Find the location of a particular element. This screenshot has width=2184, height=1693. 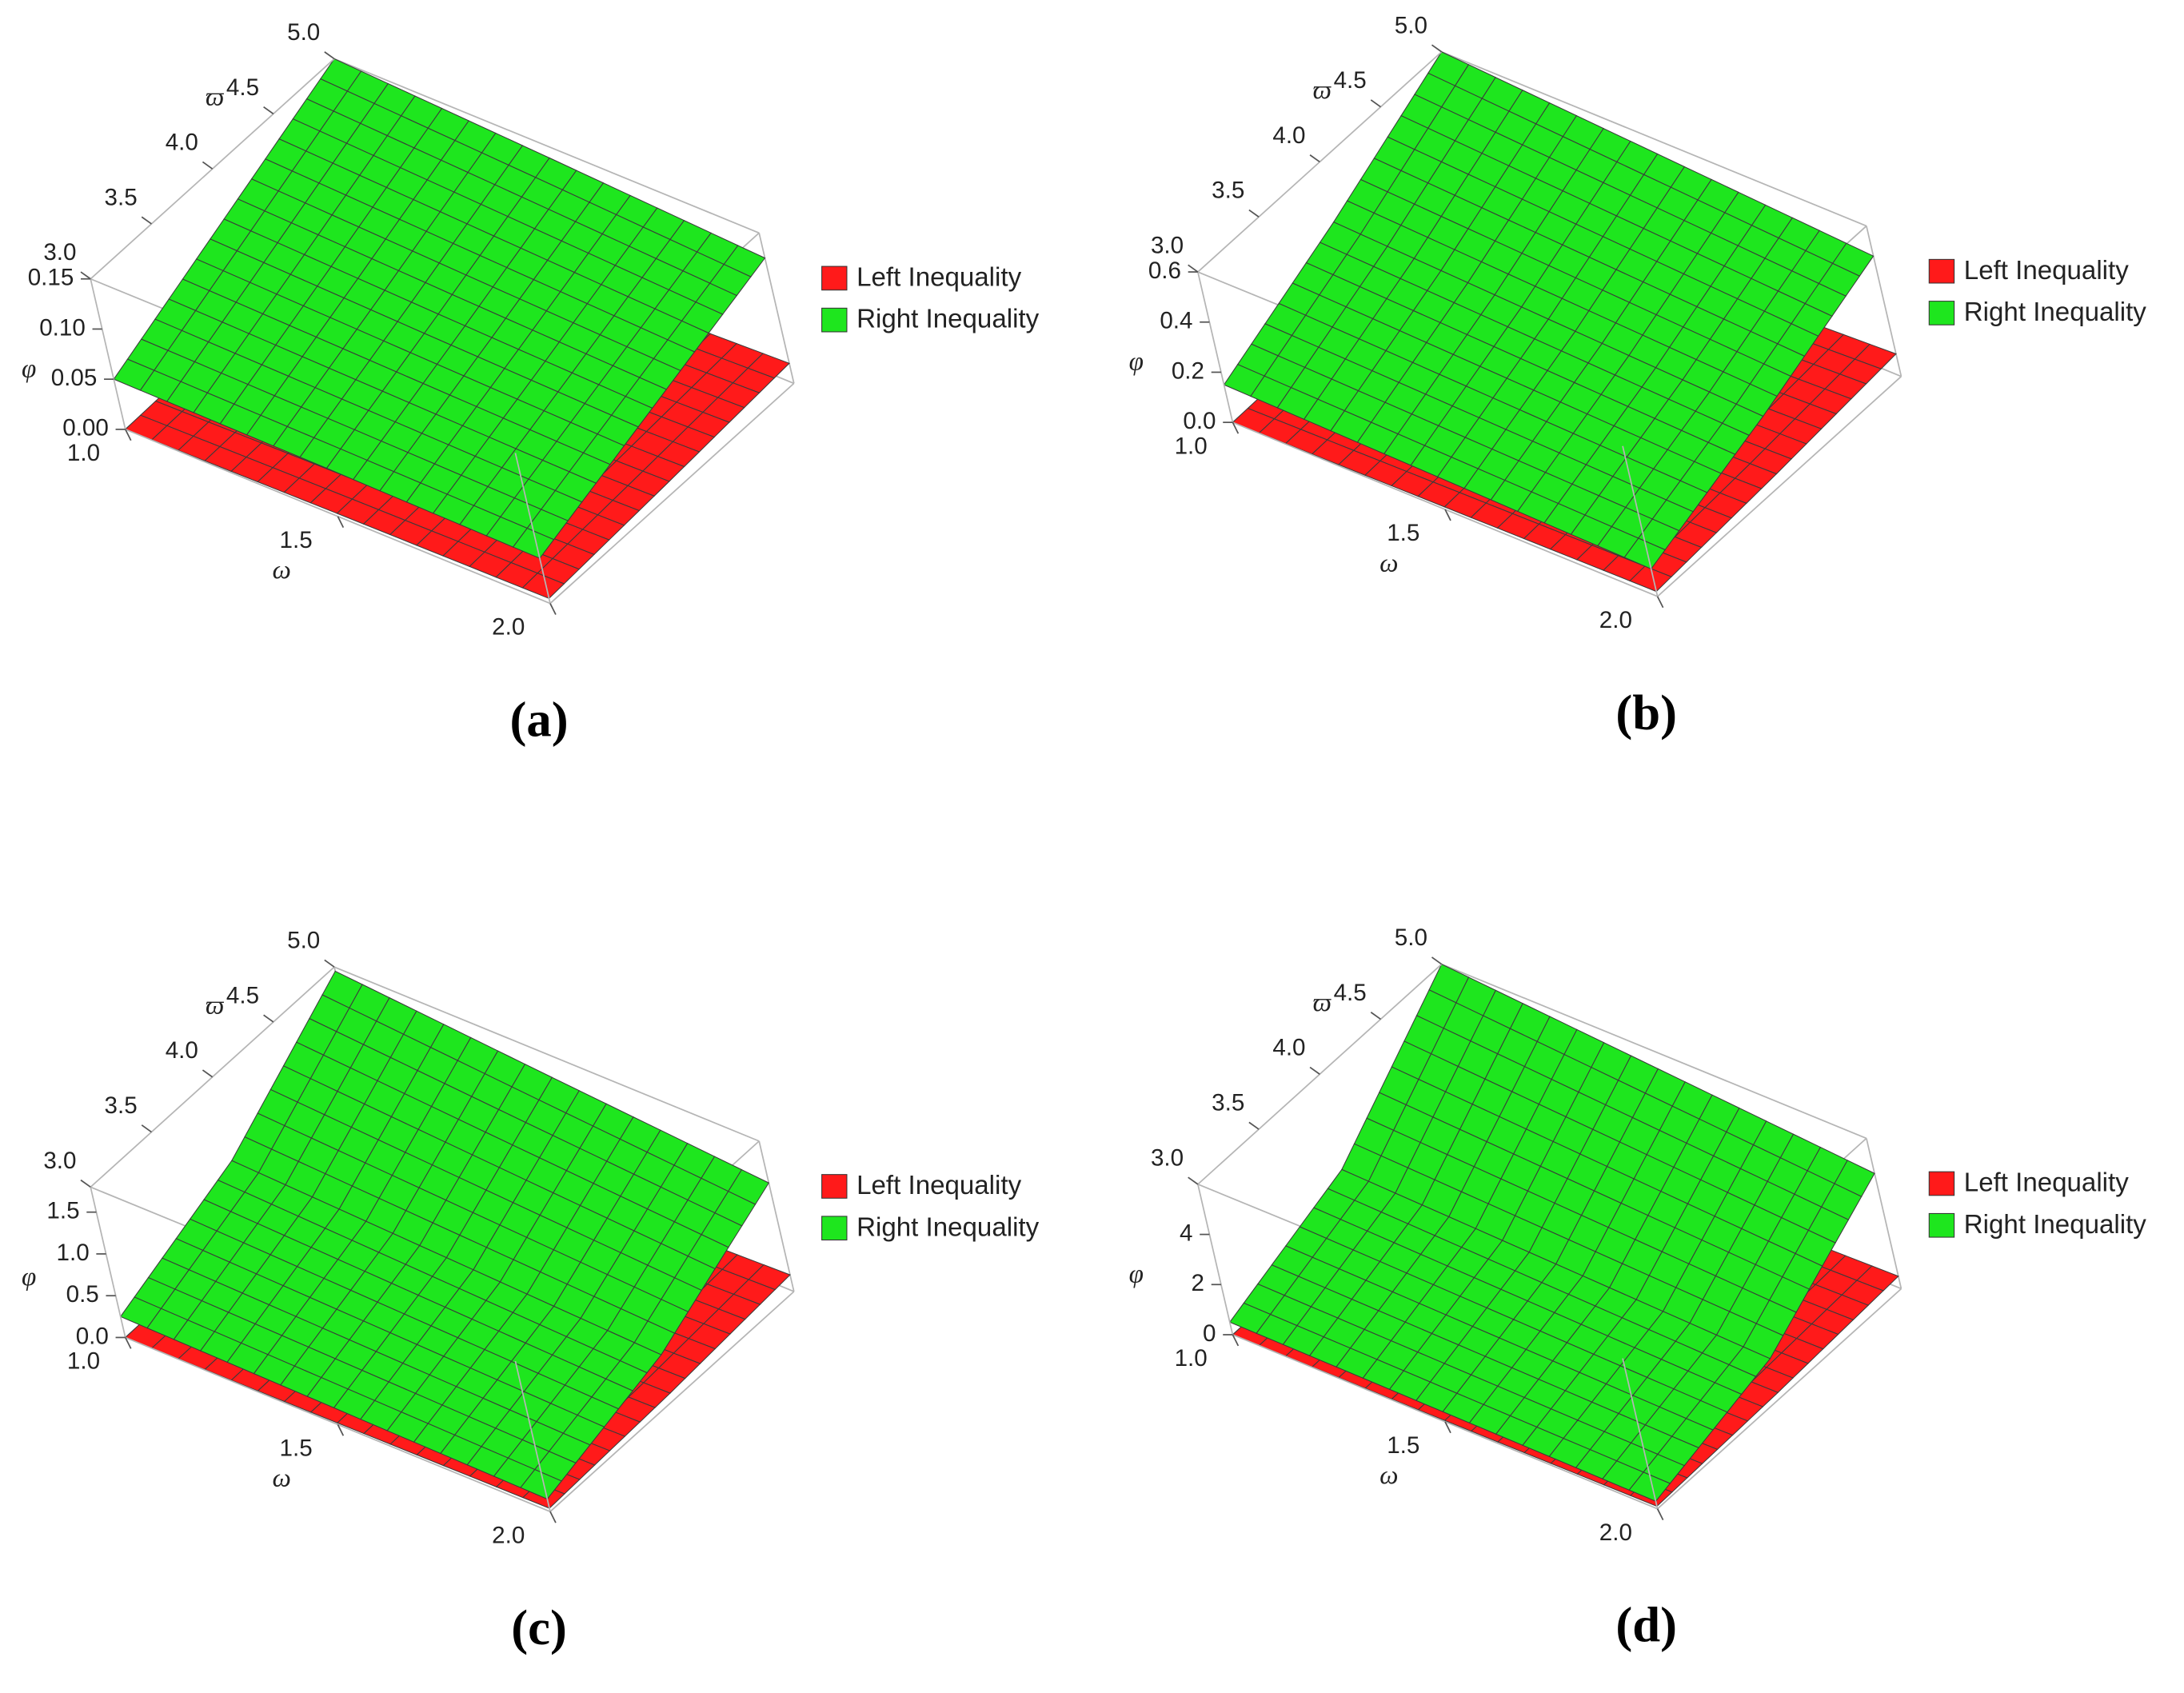

z-tick-label: 0.6 is located at coordinates (1164, 271).